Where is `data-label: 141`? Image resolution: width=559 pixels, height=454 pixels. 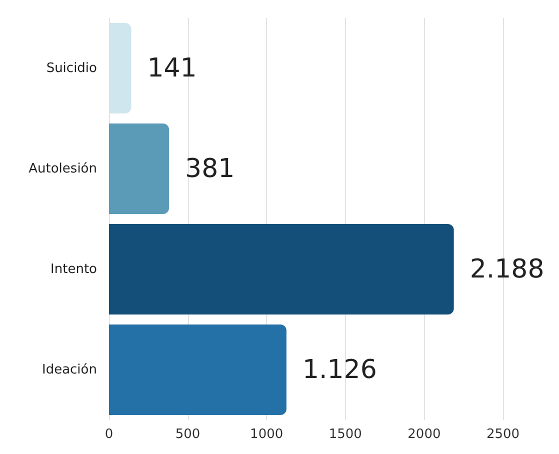 data-label: 141 is located at coordinates (172, 68).